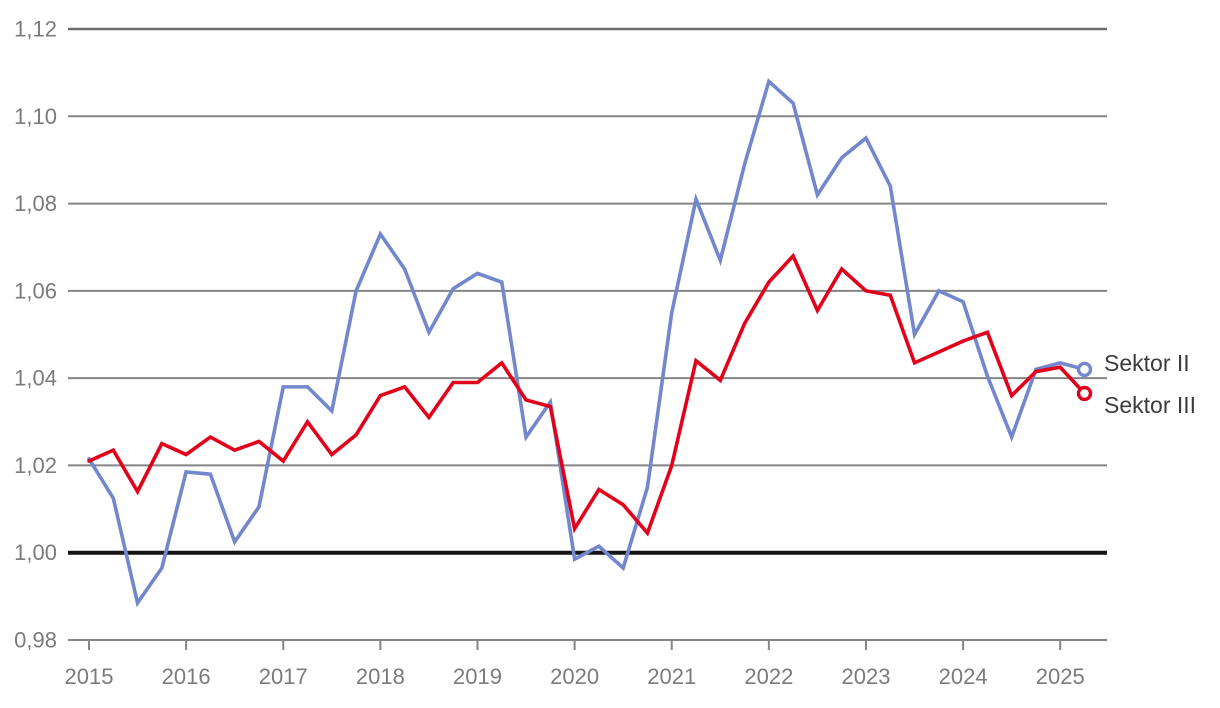  What do you see at coordinates (1147, 363) in the screenshot?
I see `legend-label-sektor-ii: Sektor II` at bounding box center [1147, 363].